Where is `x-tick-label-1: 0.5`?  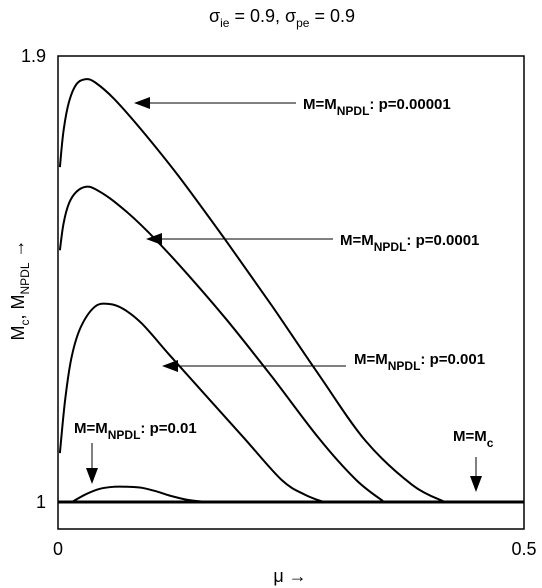
x-tick-label-1: 0.5 is located at coordinates (523, 549).